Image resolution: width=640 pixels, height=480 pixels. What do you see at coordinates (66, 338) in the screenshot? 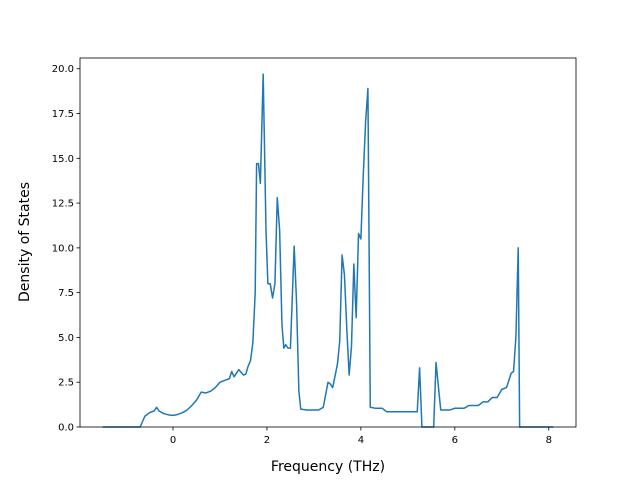
I see `y-tick-label: 5.0` at bounding box center [66, 338].